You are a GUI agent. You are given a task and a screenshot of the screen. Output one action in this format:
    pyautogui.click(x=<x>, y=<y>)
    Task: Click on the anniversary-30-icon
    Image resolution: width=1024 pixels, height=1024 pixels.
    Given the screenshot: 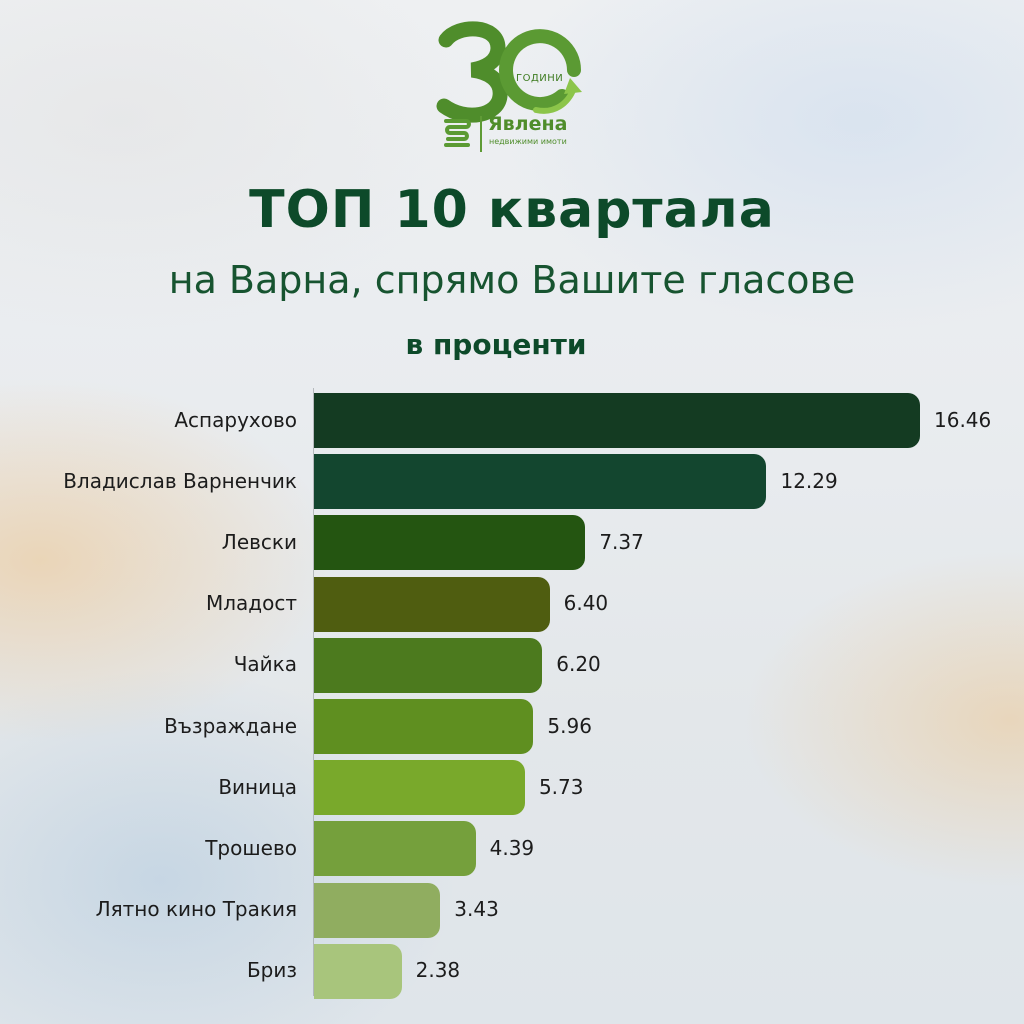 What is the action you would take?
    pyautogui.click(x=509, y=72)
    